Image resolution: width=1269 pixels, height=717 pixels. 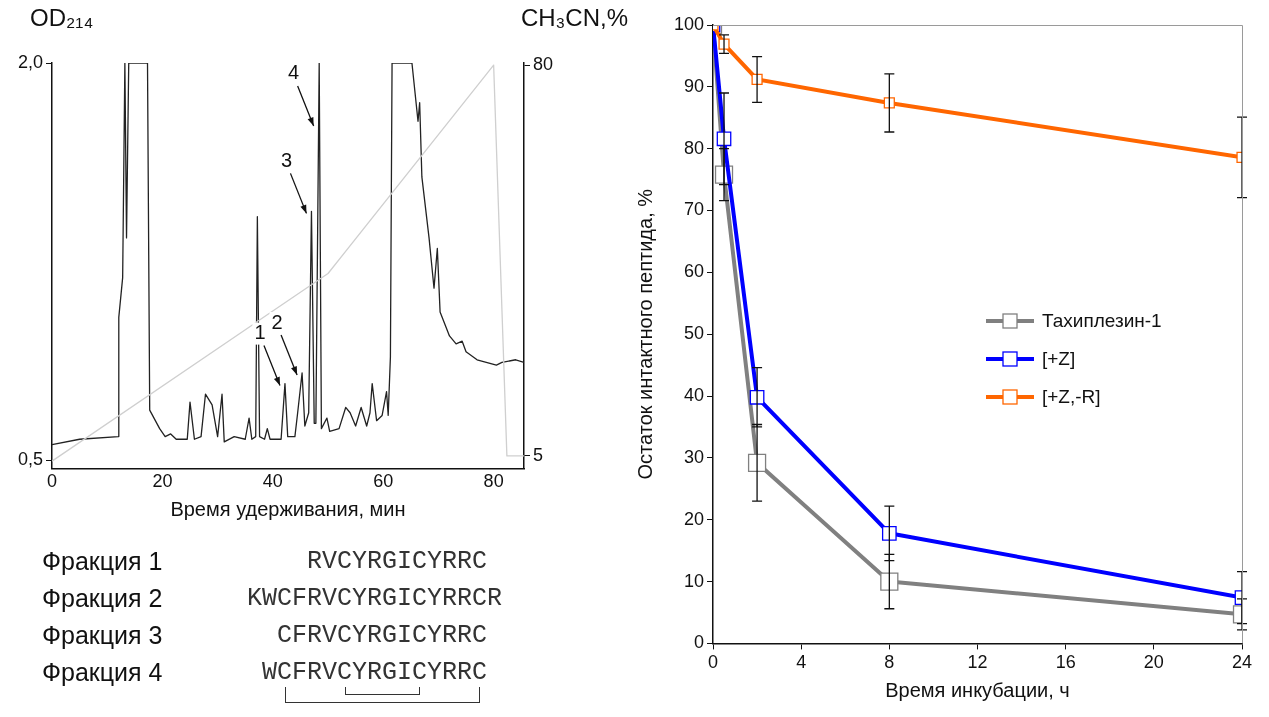 What do you see at coordinates (693, 580) in the screenshot?
I see `y-tick-label: 10` at bounding box center [693, 580].